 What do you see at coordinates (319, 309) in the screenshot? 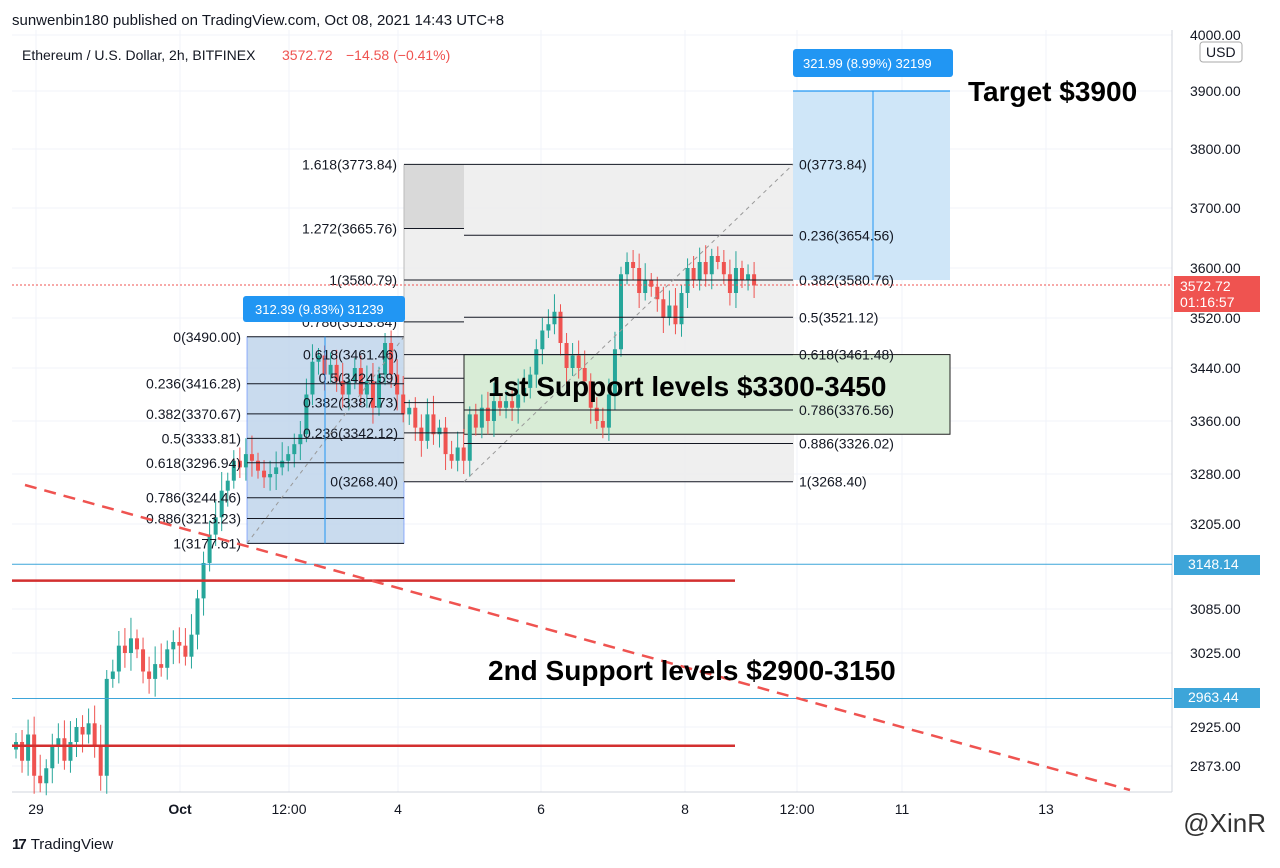
I see `measure1-label: 312.39 (9.83%) 31239` at bounding box center [319, 309].